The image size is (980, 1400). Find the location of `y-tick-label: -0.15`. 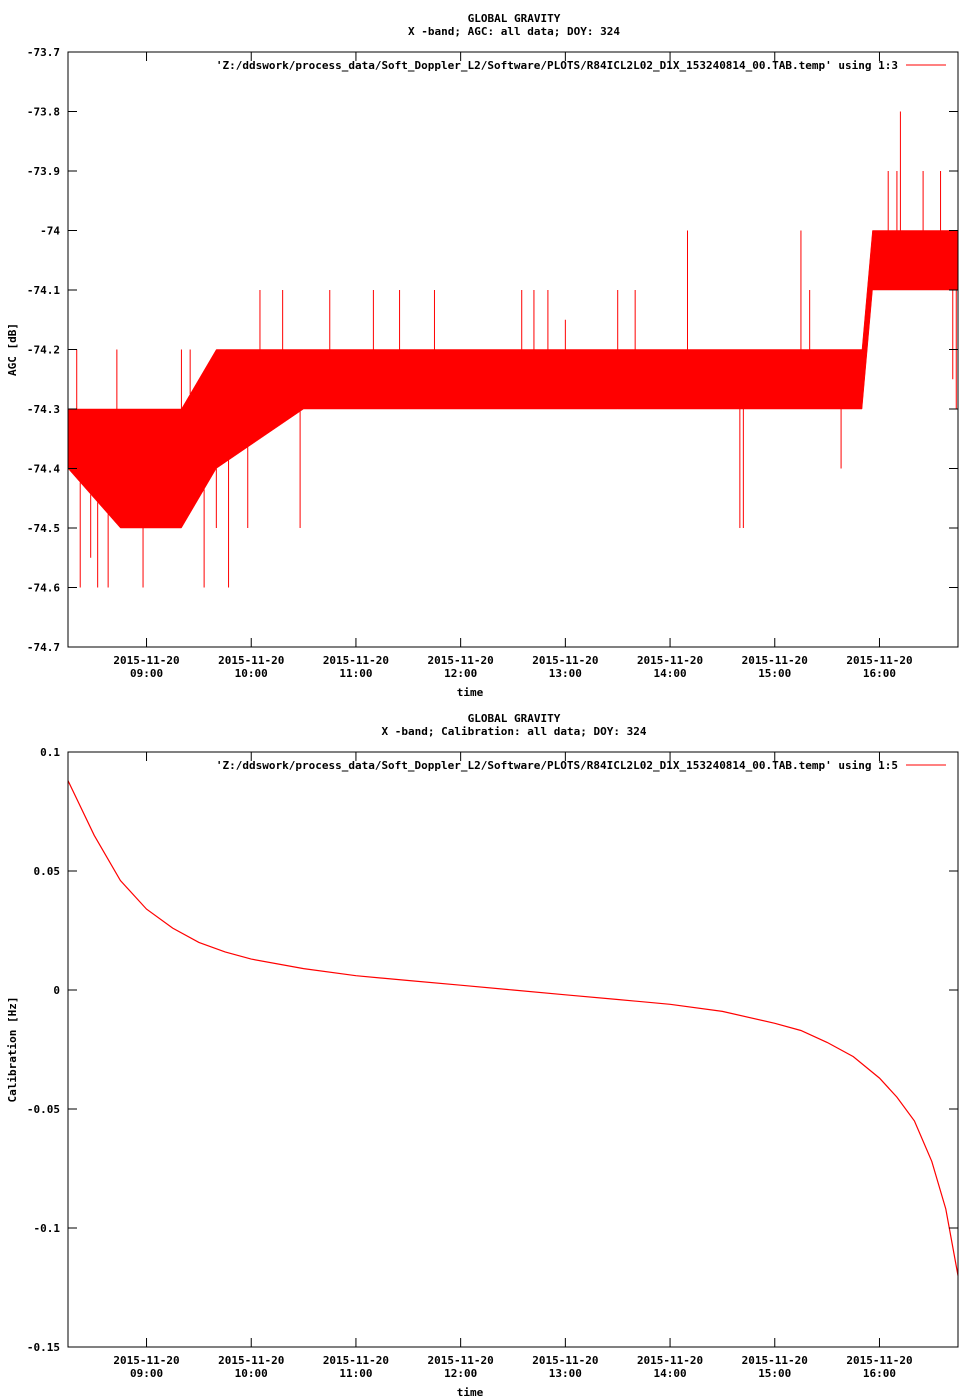

y-tick-label: -0.15 is located at coordinates (43, 1347).